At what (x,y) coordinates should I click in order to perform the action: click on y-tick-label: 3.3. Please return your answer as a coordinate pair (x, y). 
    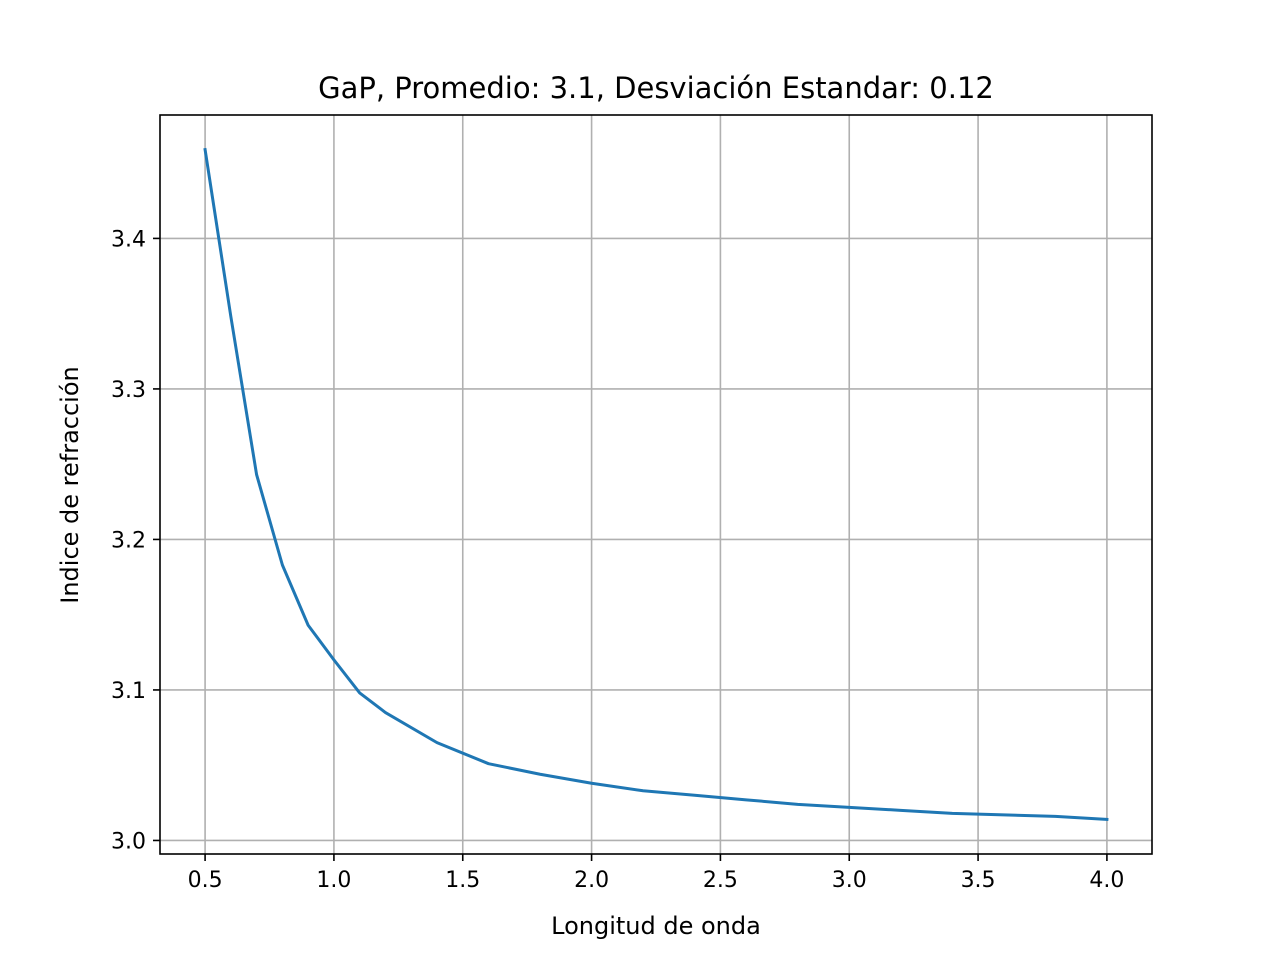
    Looking at the image, I should click on (128, 390).